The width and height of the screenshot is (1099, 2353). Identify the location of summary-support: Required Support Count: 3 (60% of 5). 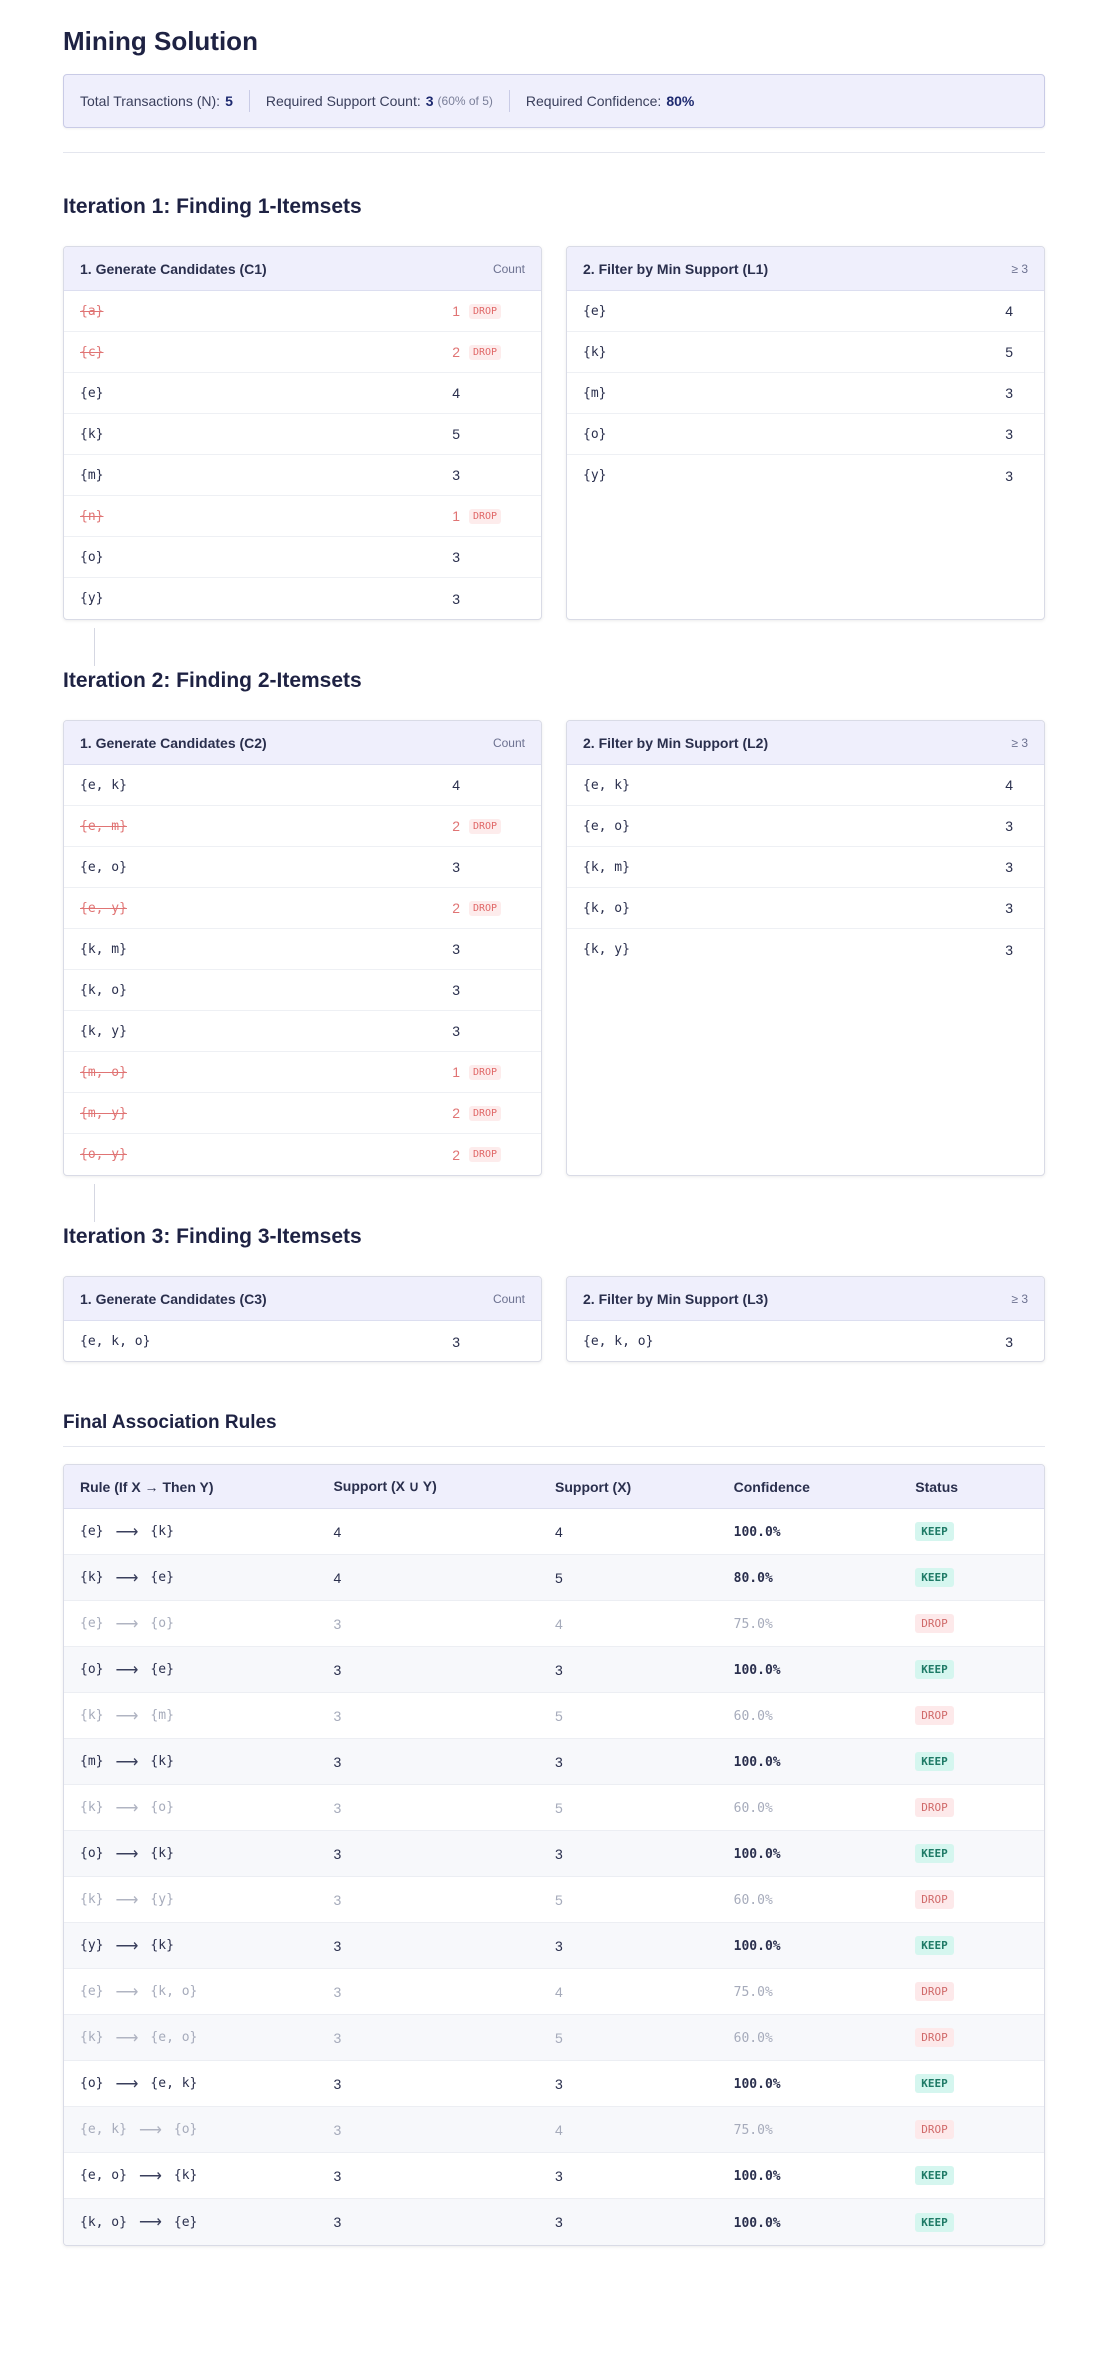
(387, 101).